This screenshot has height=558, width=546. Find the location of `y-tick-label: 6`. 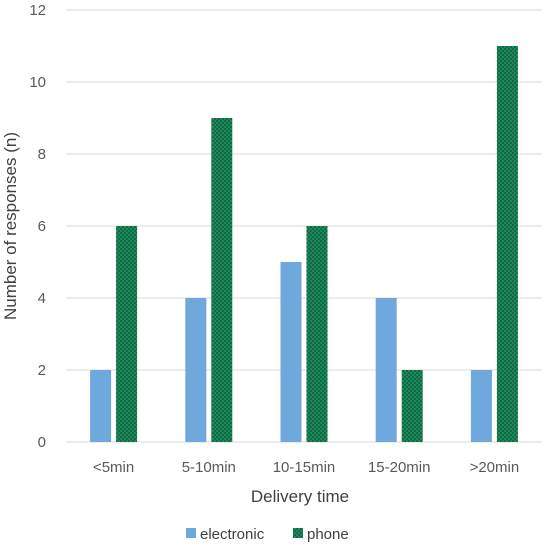

y-tick-label: 6 is located at coordinates (42, 226).